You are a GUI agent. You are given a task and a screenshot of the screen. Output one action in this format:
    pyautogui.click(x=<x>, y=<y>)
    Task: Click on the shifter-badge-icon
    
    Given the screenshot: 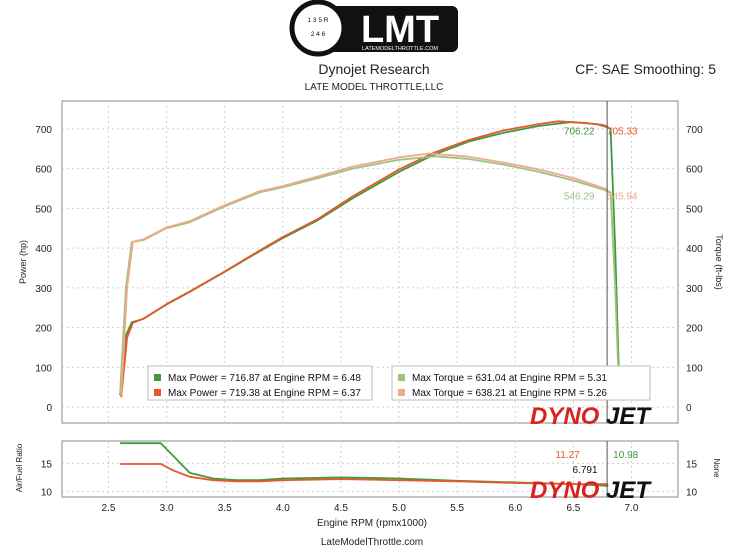 What is the action you would take?
    pyautogui.click(x=318, y=28)
    